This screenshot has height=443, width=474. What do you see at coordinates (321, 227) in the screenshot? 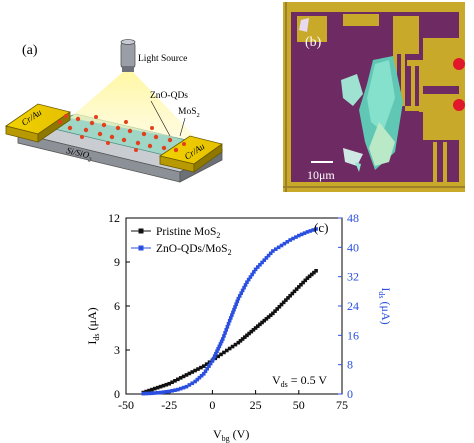
I see `panel-c-label: (c)` at bounding box center [321, 227].